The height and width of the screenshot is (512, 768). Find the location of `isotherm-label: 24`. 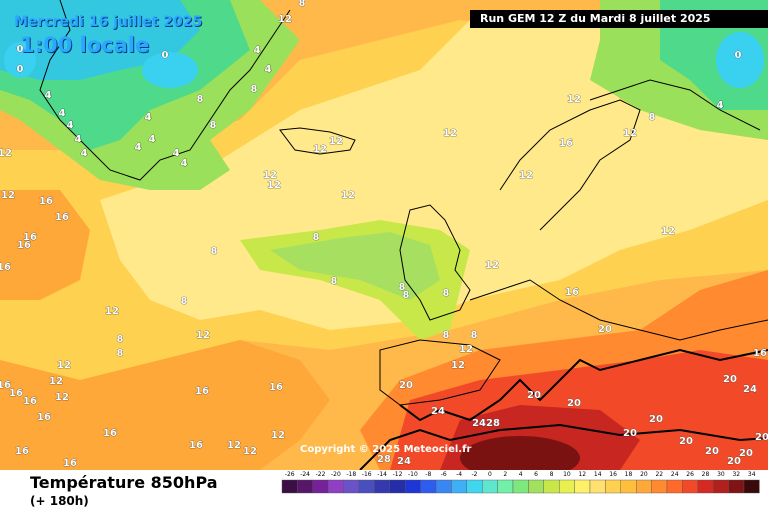

isotherm-label: 24 is located at coordinates (750, 389).